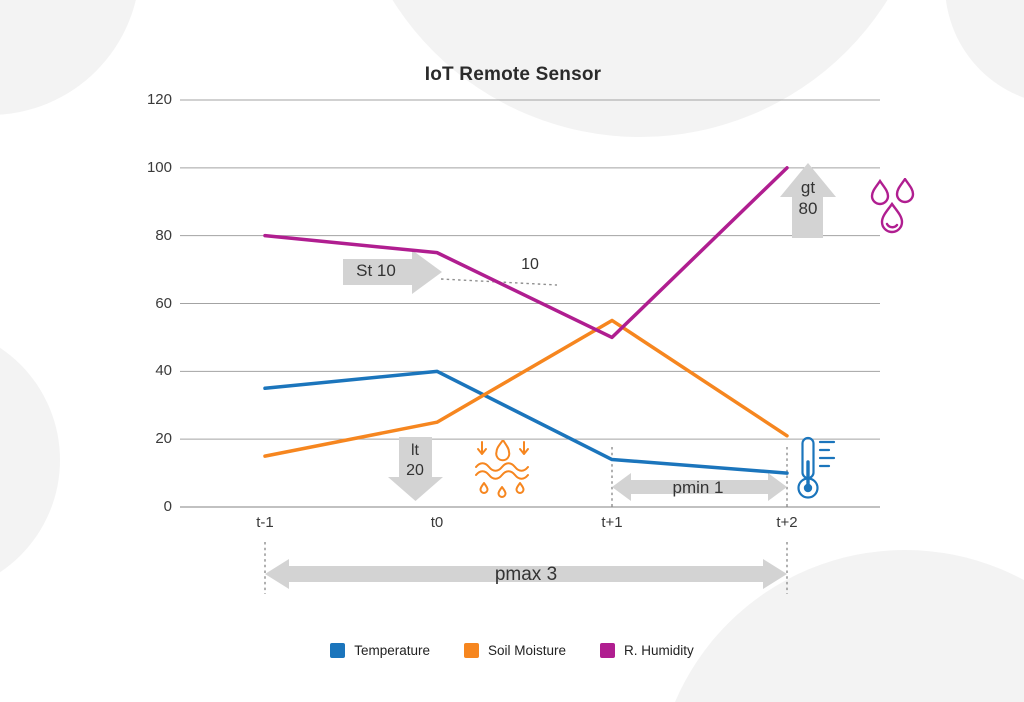 This screenshot has width=1024, height=702. I want to click on legend-swatch-soil-moisture, so click(471, 650).